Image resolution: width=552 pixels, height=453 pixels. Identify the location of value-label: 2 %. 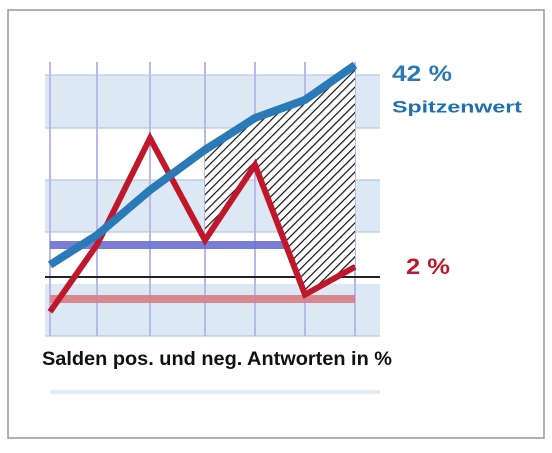
(428, 266).